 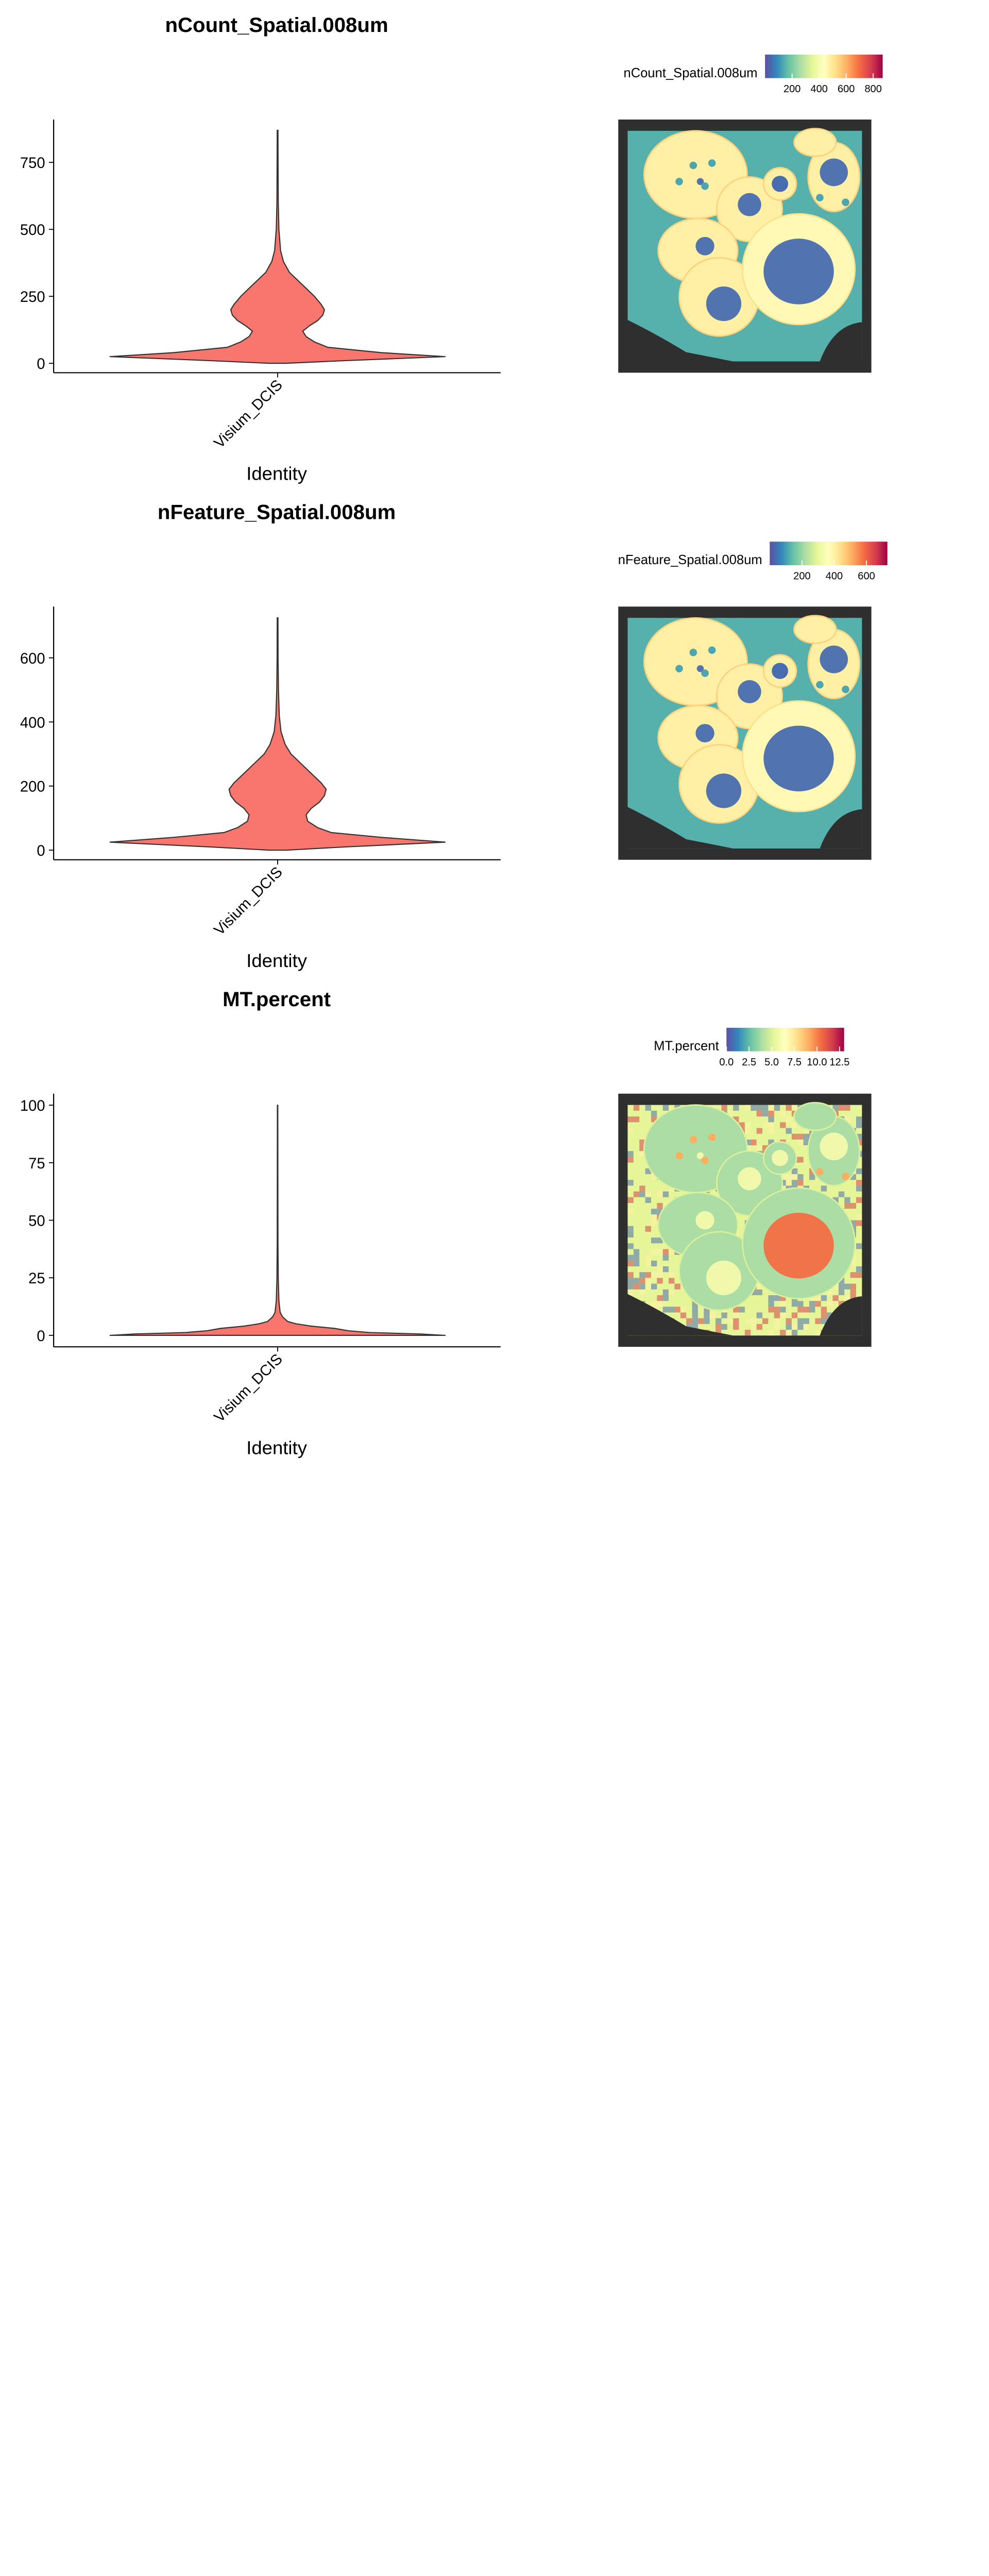 I want to click on y-tick-label: 200, so click(x=32, y=787).